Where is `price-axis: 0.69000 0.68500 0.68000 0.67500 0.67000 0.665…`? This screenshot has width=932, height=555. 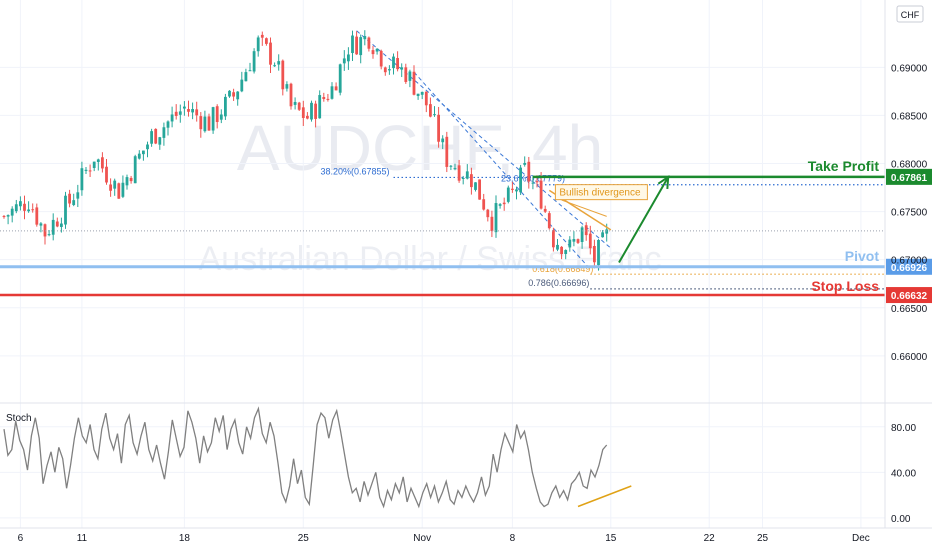
price-axis: 0.69000 0.68500 0.68000 0.67500 0.67000 0.665… is located at coordinates (909, 213).